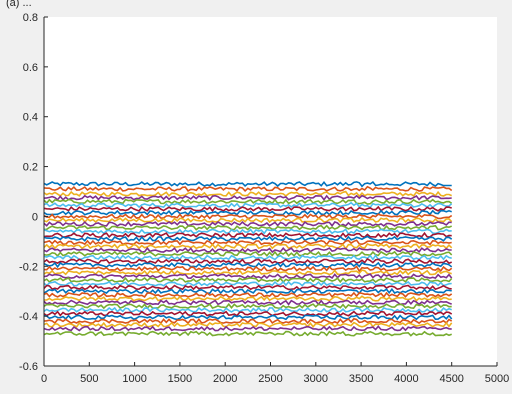 The image size is (512, 394). Describe the element at coordinates (30, 118) in the screenshot. I see `y-tick-label: 0.4` at that location.